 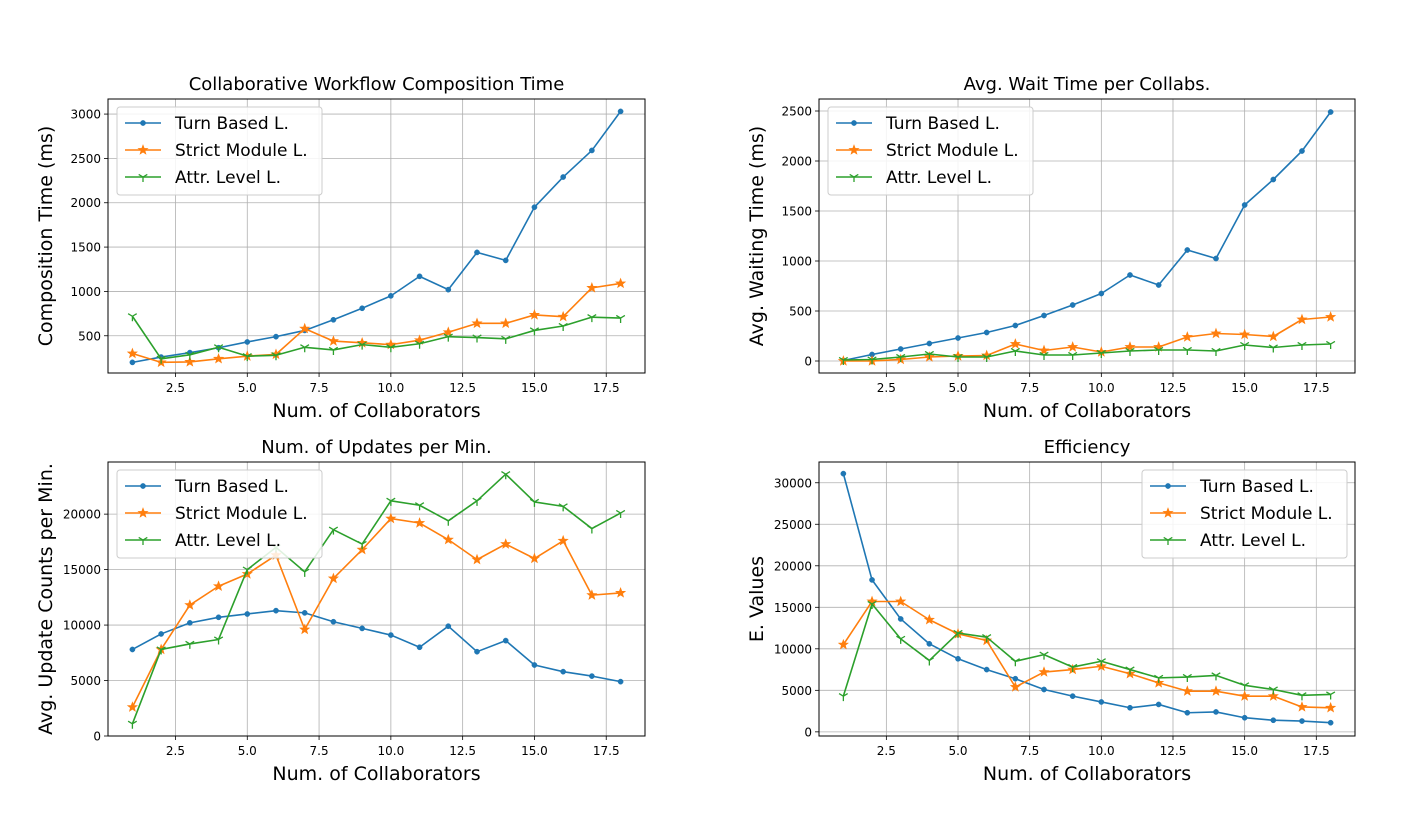 What do you see at coordinates (808, 732) in the screenshot?
I see `y-tick-label: 0` at bounding box center [808, 732].